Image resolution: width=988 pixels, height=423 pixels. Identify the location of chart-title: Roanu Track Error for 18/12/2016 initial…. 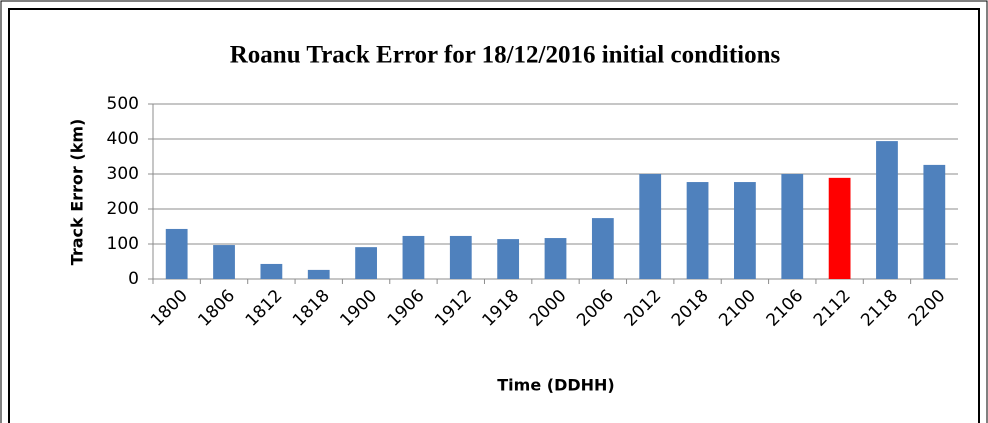
(505, 55).